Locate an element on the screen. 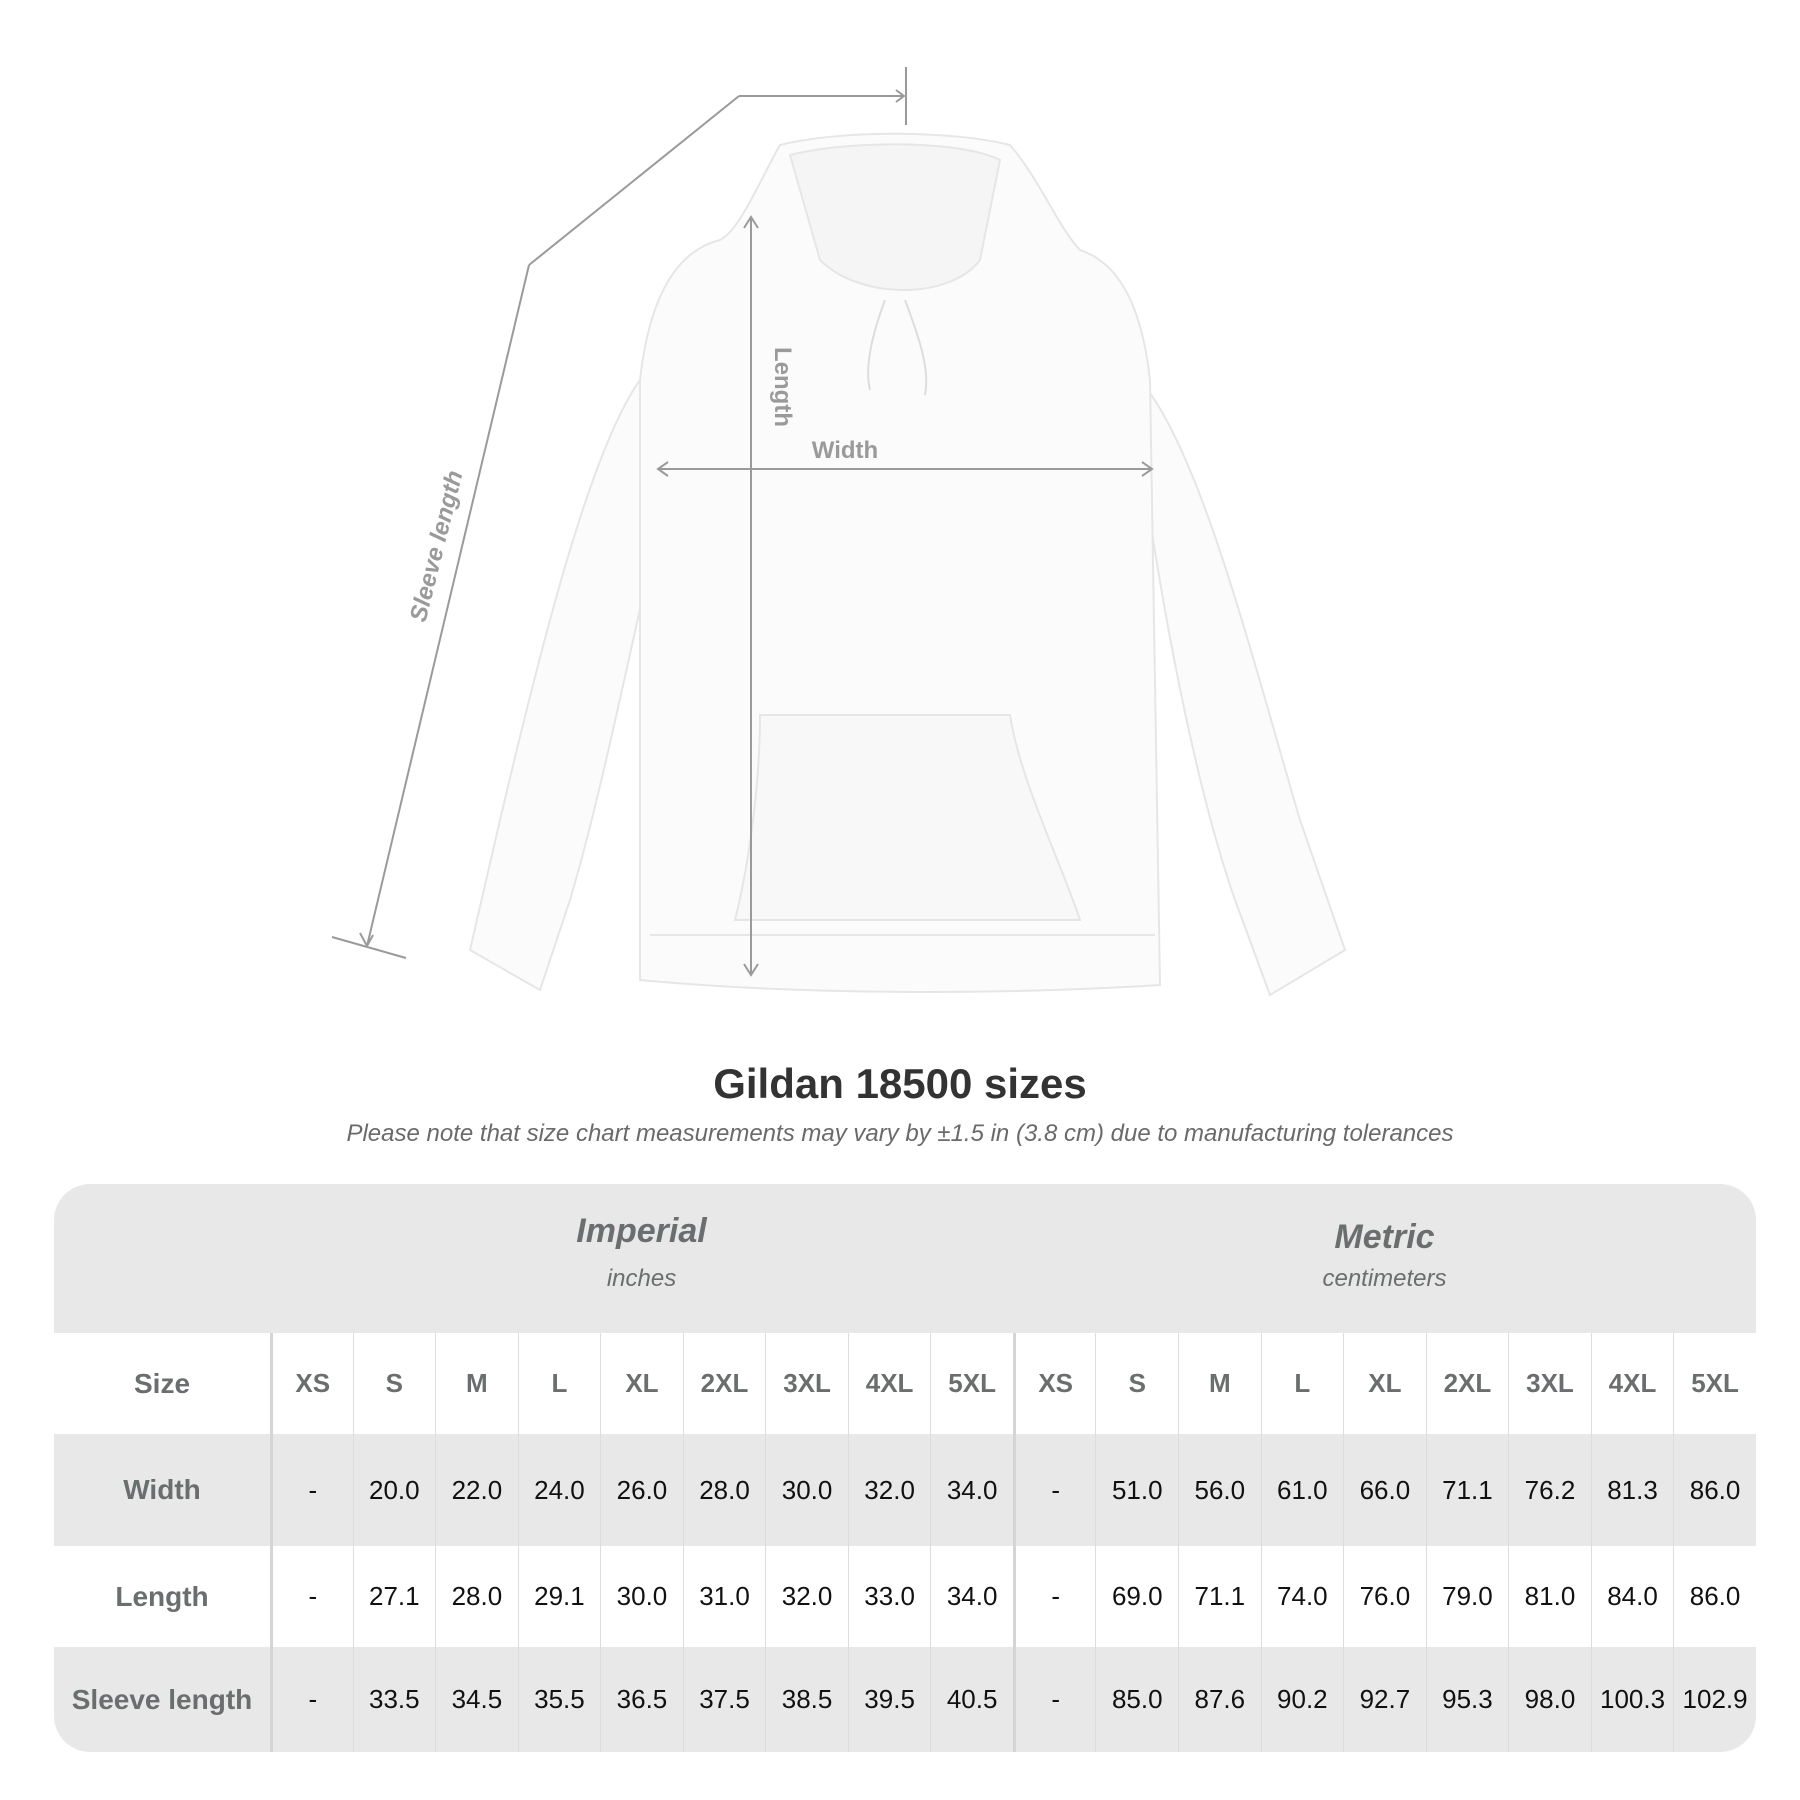  value-cell: 22.0 is located at coordinates (476, 1490).